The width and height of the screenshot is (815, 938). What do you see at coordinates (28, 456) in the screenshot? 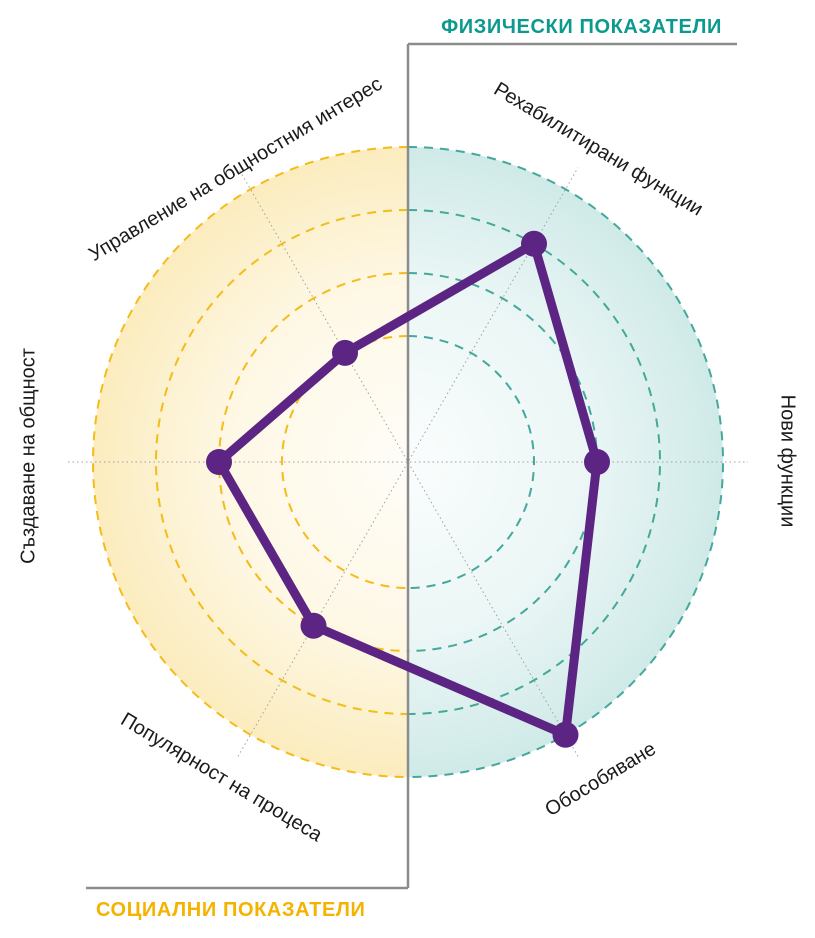
I see `axis-label-community-creation: Създаване на общност` at bounding box center [28, 456].